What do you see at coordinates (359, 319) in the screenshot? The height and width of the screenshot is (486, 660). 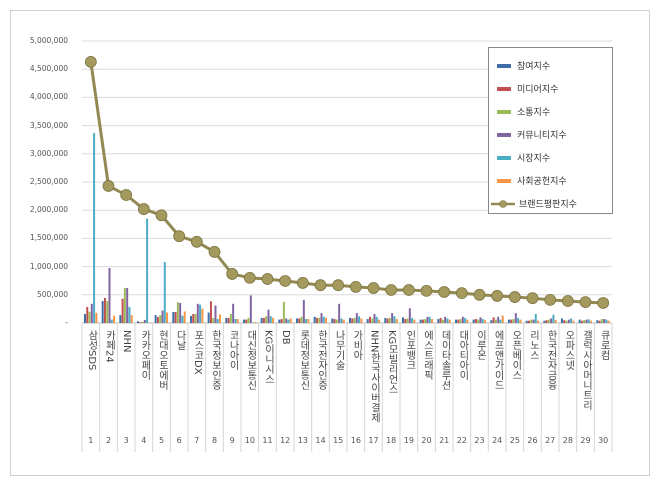 I see `bar-시장지수-가비아` at bounding box center [359, 319].